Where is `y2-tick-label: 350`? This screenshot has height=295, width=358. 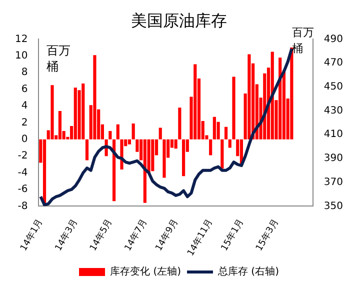 y2-tick-label: 350 is located at coordinates (334, 206).